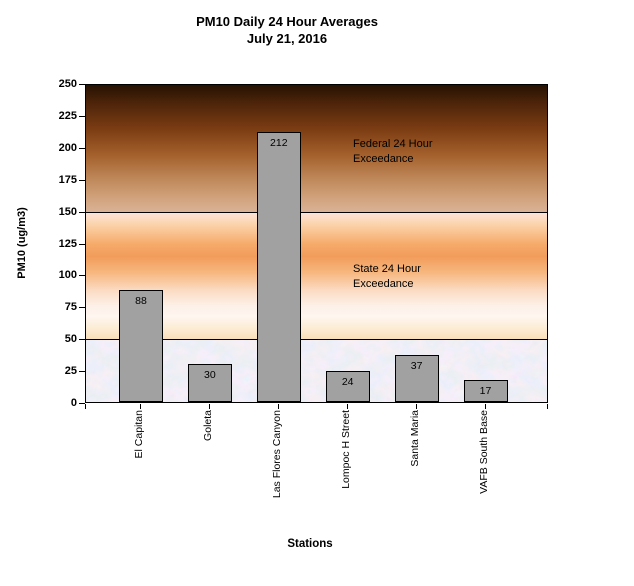 The image size is (634, 586). What do you see at coordinates (139, 434) in the screenshot?
I see `x-category-label-el-capitan: El Capitan` at bounding box center [139, 434].